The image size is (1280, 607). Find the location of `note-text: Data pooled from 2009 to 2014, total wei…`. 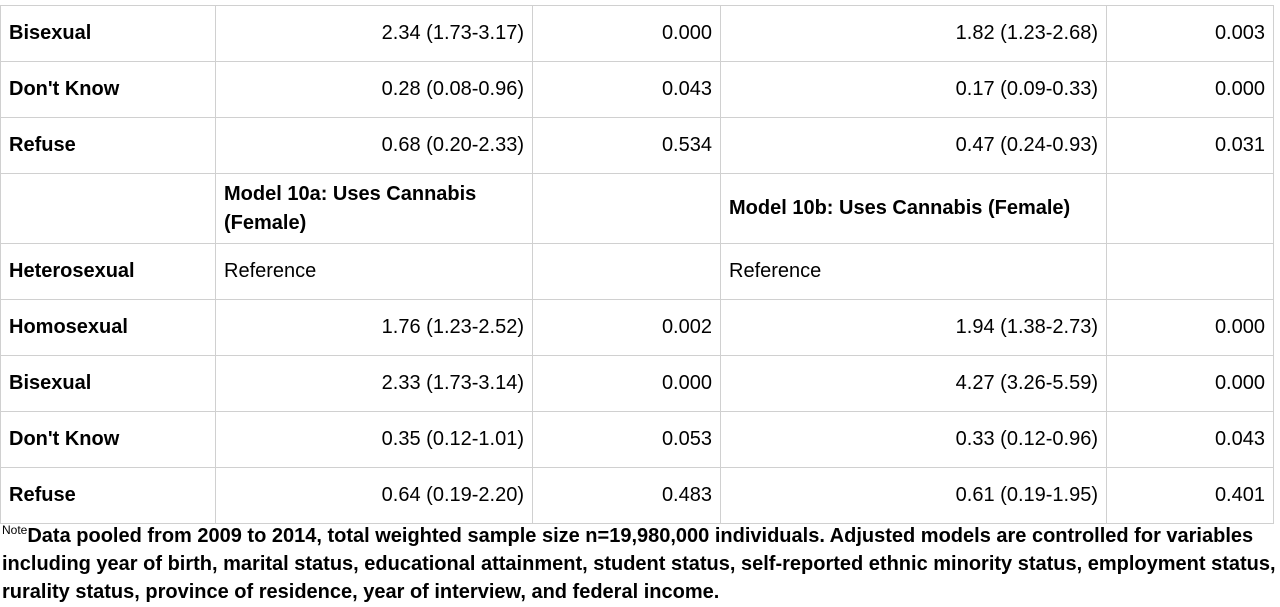

note-text: Data pooled from 2009 to 2014, total wei… is located at coordinates (639, 564).